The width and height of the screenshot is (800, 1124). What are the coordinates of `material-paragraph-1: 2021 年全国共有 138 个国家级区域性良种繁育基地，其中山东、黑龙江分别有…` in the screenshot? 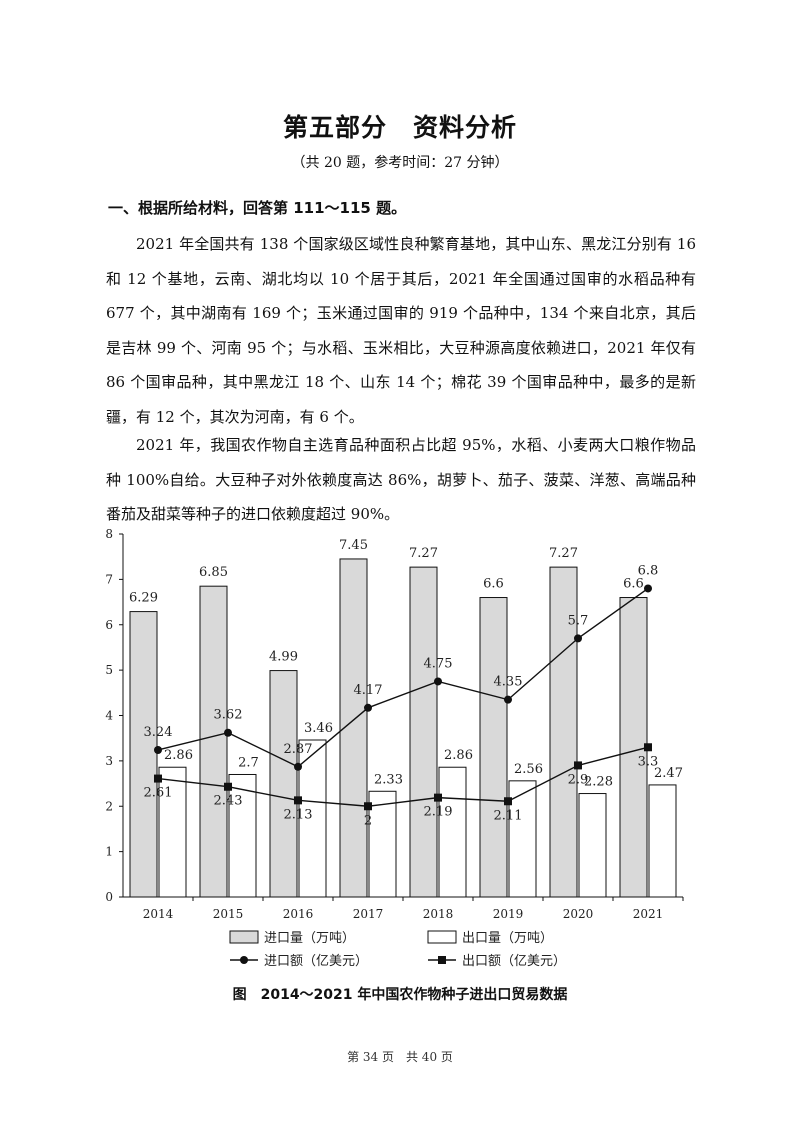 It's located at (401, 330).